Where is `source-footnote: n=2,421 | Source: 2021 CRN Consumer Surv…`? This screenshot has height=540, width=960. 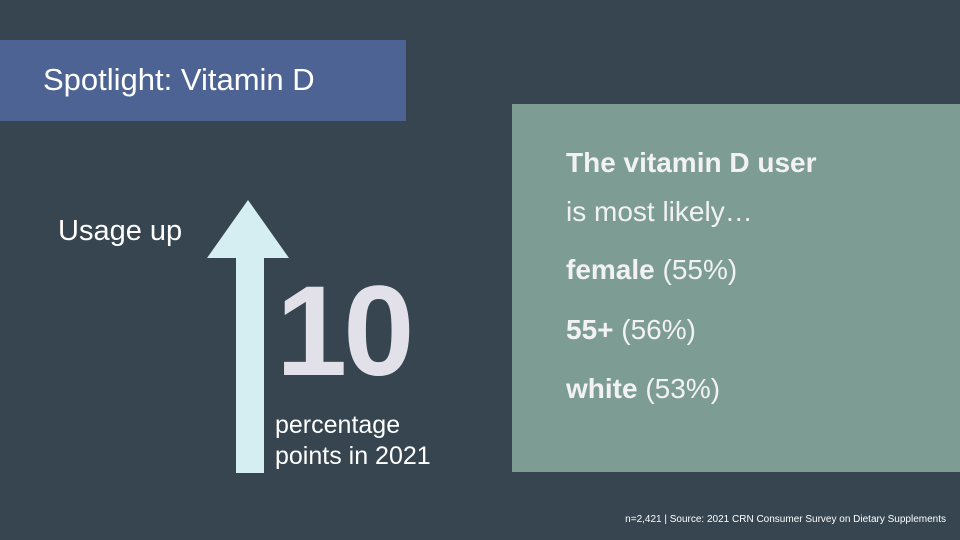
source-footnote: n=2,421 | Source: 2021 CRN Consumer Surv… is located at coordinates (785, 519).